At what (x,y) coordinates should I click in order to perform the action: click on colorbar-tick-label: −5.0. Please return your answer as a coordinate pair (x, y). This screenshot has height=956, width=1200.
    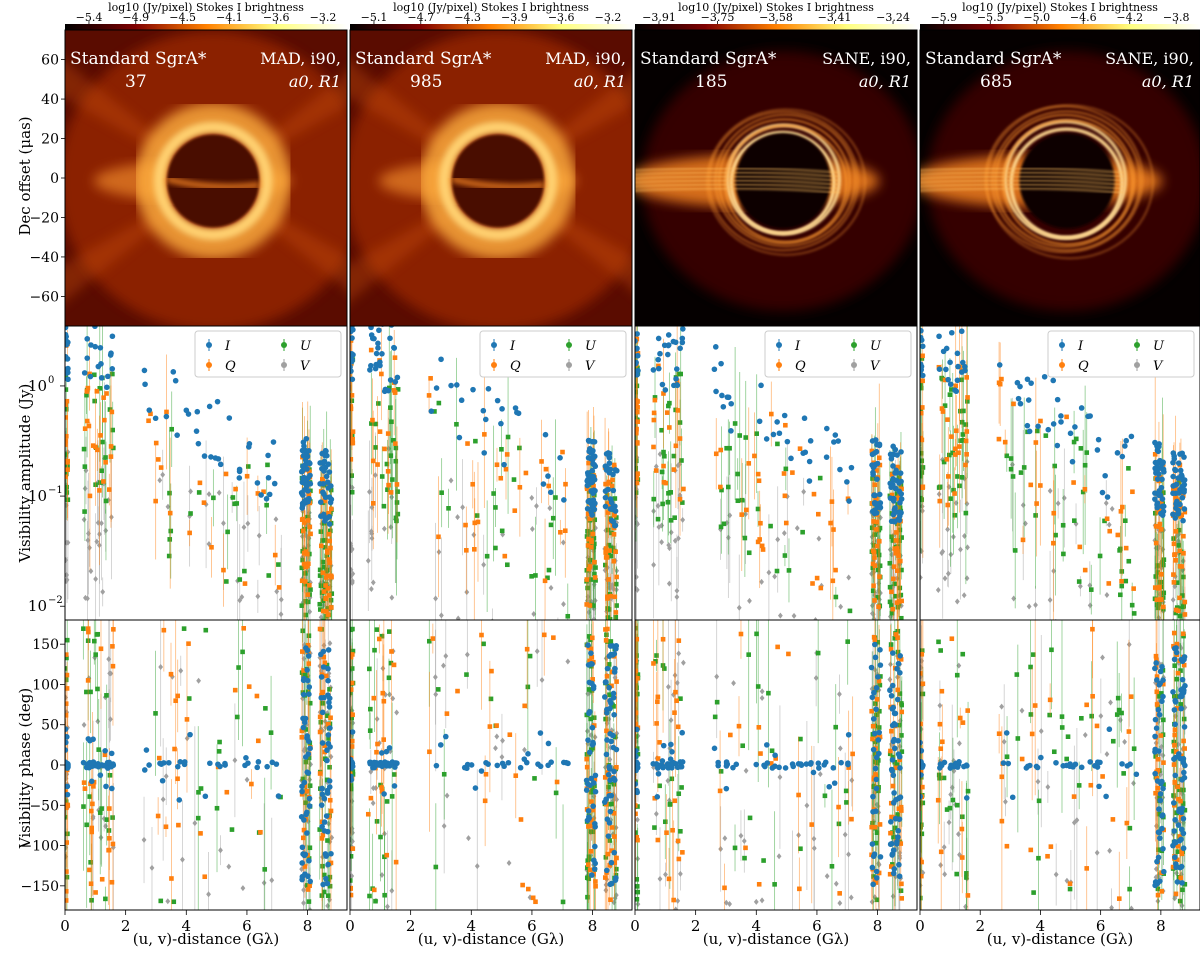
    Looking at the image, I should click on (1036, 17).